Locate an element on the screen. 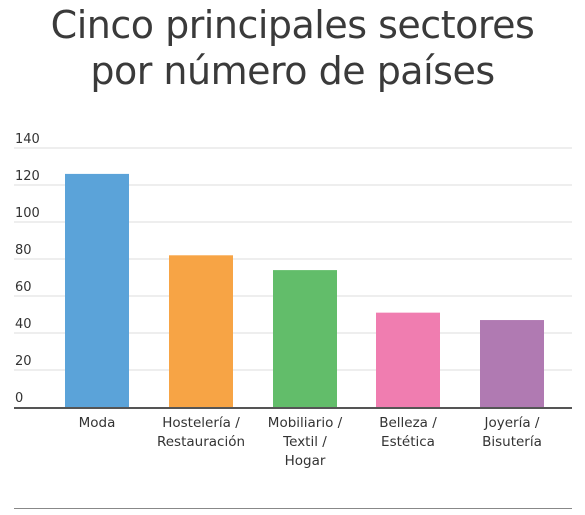 The width and height of the screenshot is (585, 515). y-tick-label: 140 is located at coordinates (27, 139).